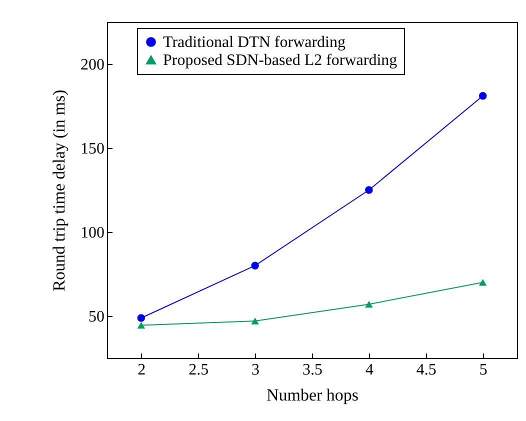 The height and width of the screenshot is (421, 526). Describe the element at coordinates (256, 370) in the screenshot. I see `x-tick-label: 3` at that location.